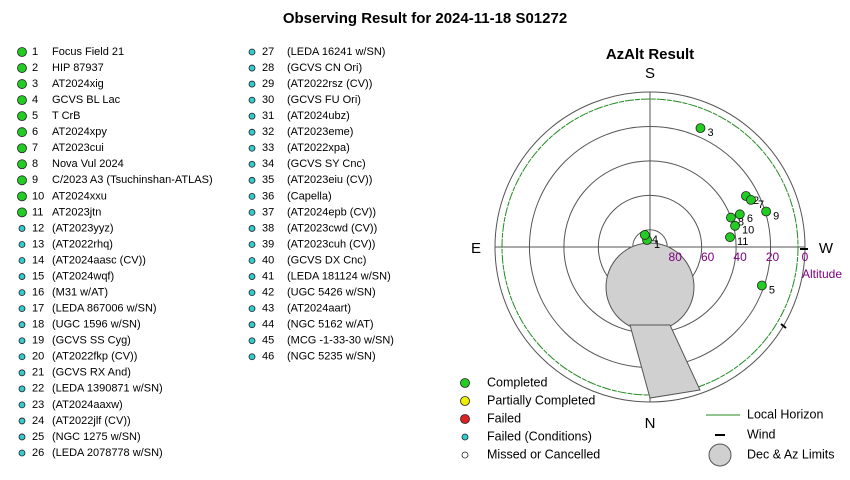  What do you see at coordinates (38, 309) in the screenshot?
I see `target-number: 17` at bounding box center [38, 309].